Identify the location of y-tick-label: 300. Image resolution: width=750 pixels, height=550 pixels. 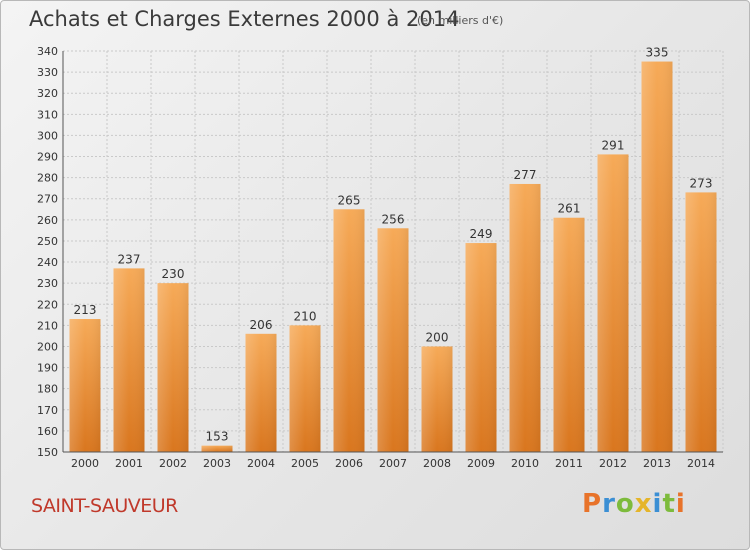
(47, 135).